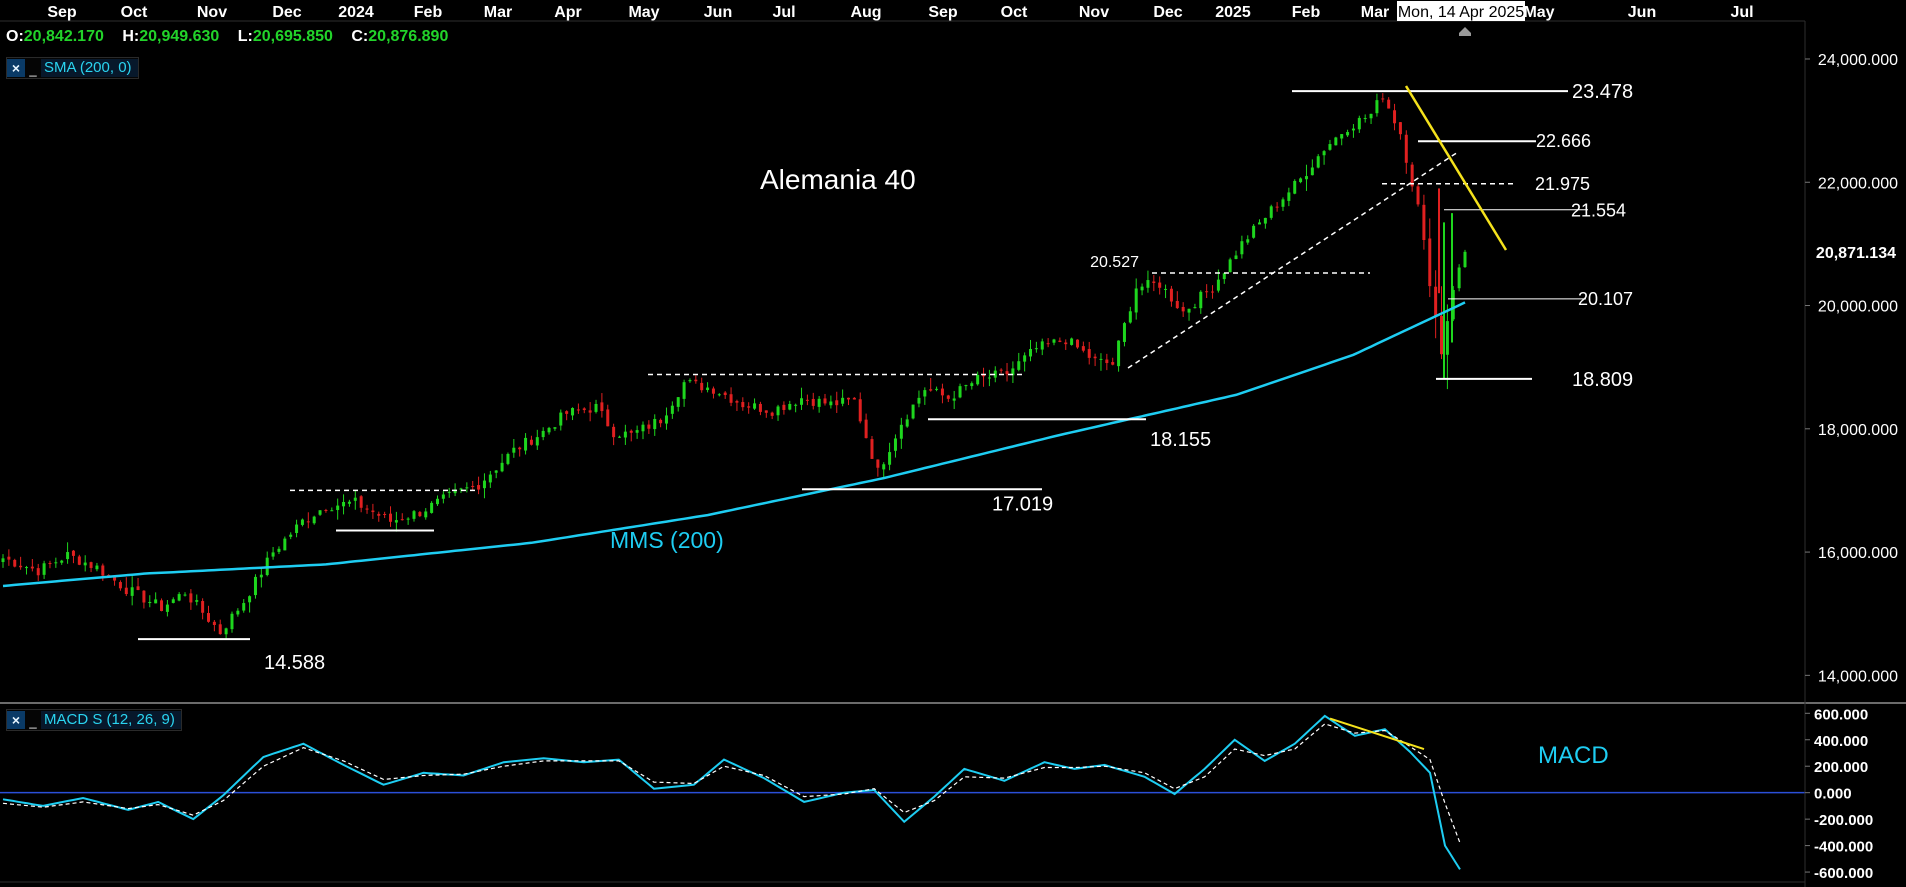 The width and height of the screenshot is (1906, 887). What do you see at coordinates (1167, 12) in the screenshot?
I see `x-tick-label: Dec` at bounding box center [1167, 12].